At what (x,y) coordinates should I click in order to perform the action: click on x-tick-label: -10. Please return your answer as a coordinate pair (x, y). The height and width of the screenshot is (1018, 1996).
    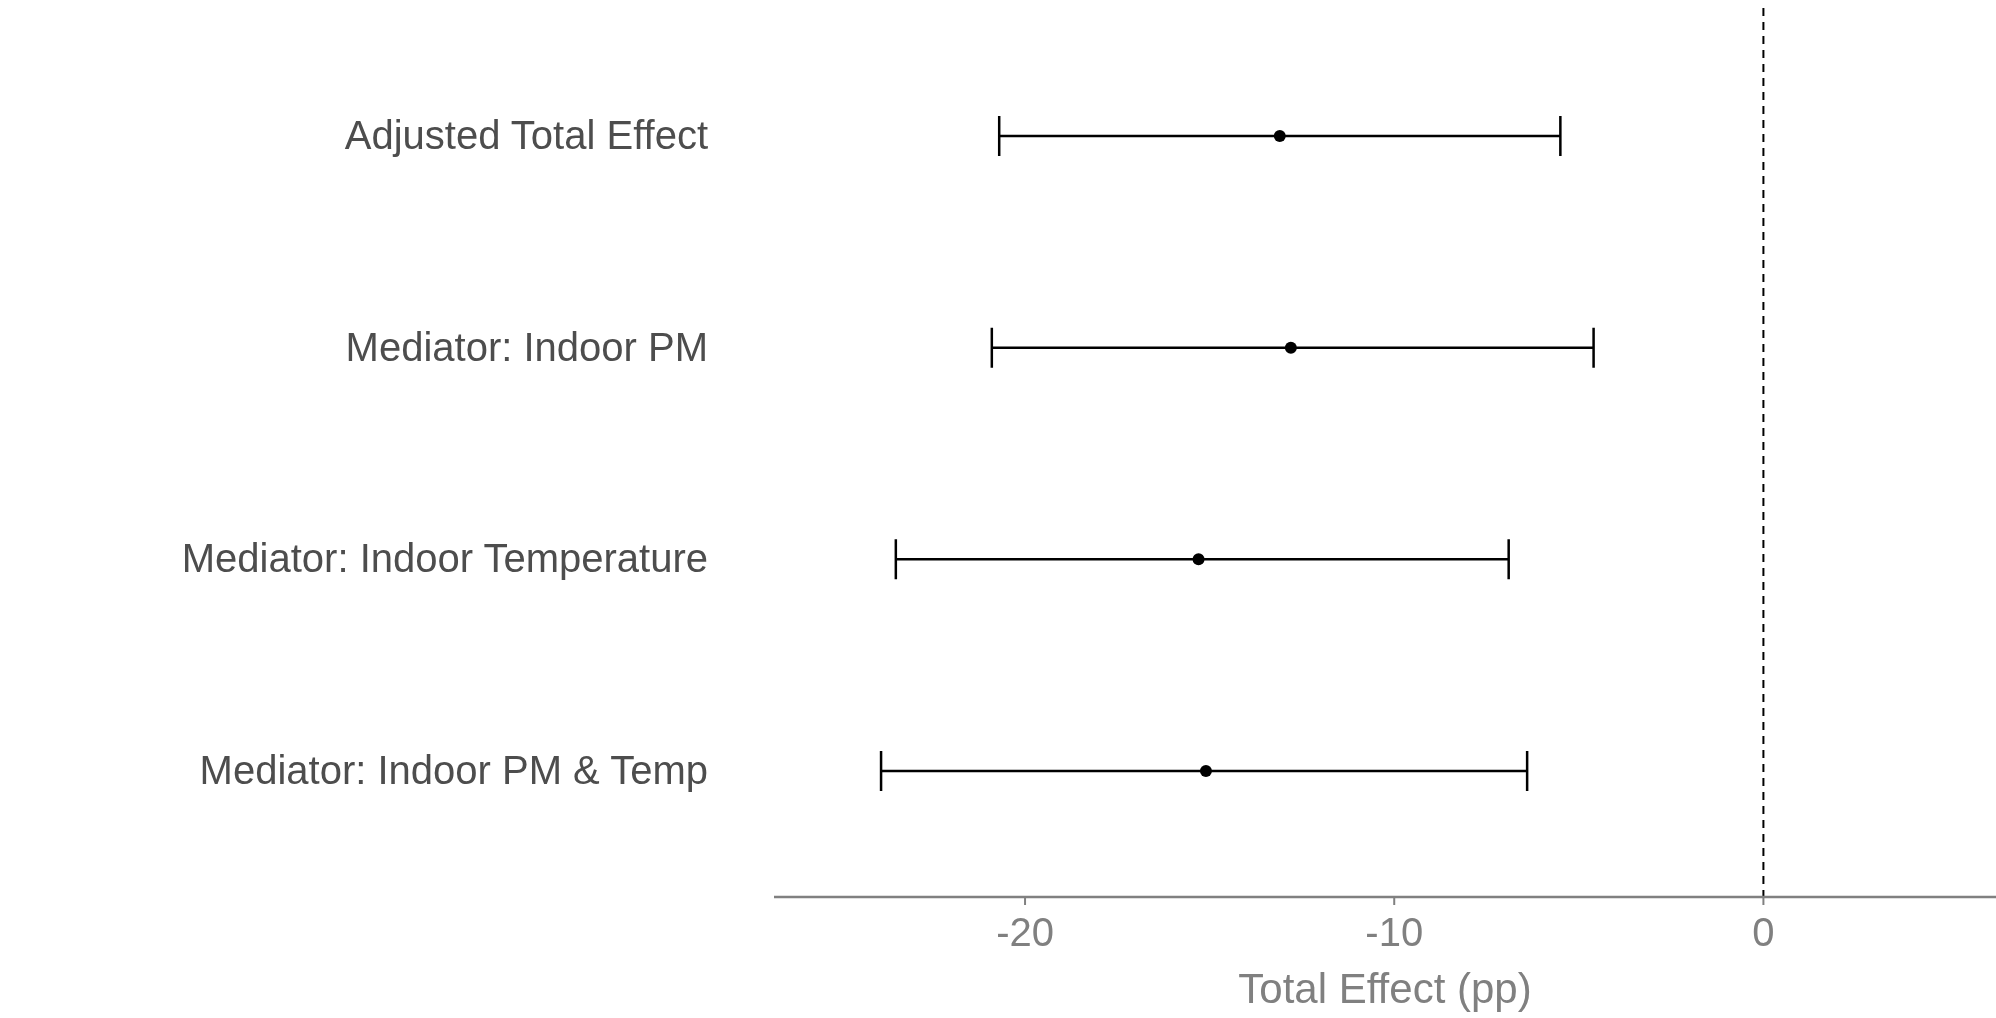
    Looking at the image, I should click on (1394, 932).